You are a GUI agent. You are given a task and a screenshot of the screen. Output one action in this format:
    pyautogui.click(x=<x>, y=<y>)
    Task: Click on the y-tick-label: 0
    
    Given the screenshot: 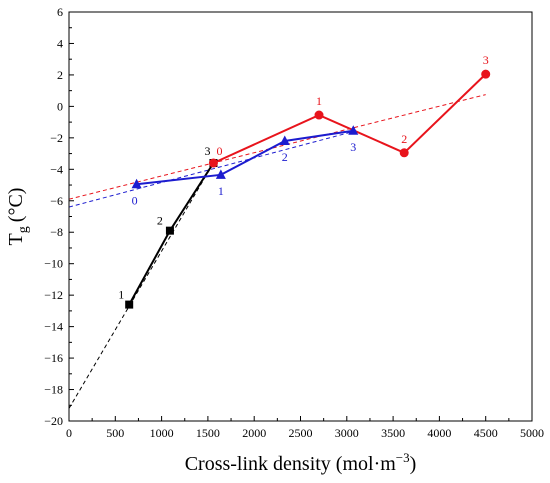 What is the action you would take?
    pyautogui.click(x=60, y=106)
    